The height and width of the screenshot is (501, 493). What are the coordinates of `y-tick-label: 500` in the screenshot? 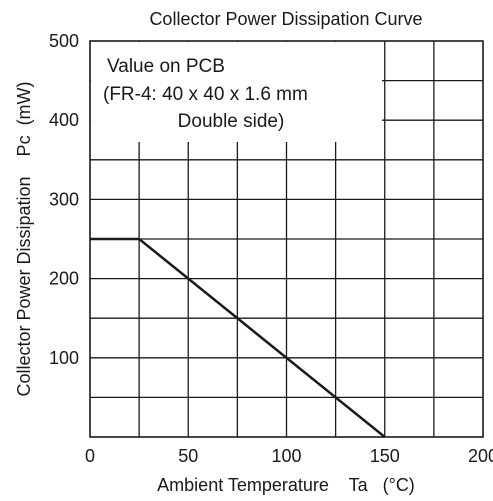 It's located at (64, 41).